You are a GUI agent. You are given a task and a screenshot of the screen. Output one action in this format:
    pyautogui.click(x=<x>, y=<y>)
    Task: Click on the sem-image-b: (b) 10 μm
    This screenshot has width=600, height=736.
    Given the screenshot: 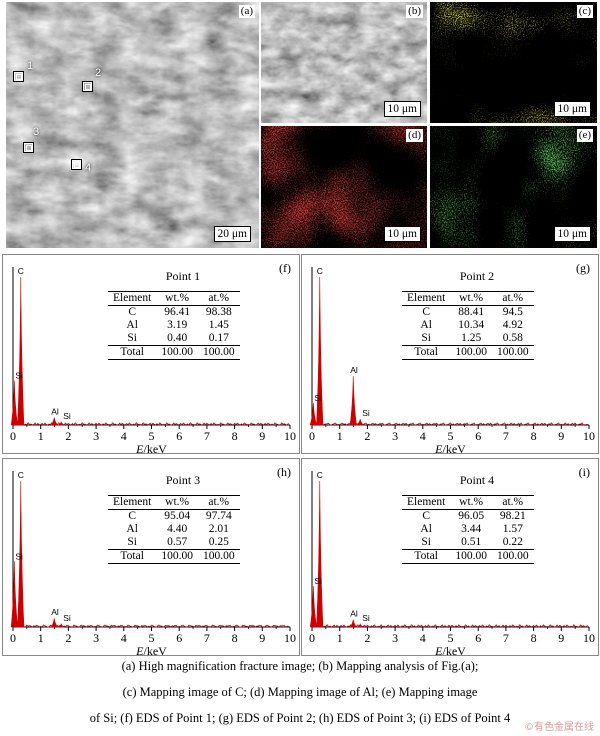 What is the action you would take?
    pyautogui.click(x=344, y=62)
    